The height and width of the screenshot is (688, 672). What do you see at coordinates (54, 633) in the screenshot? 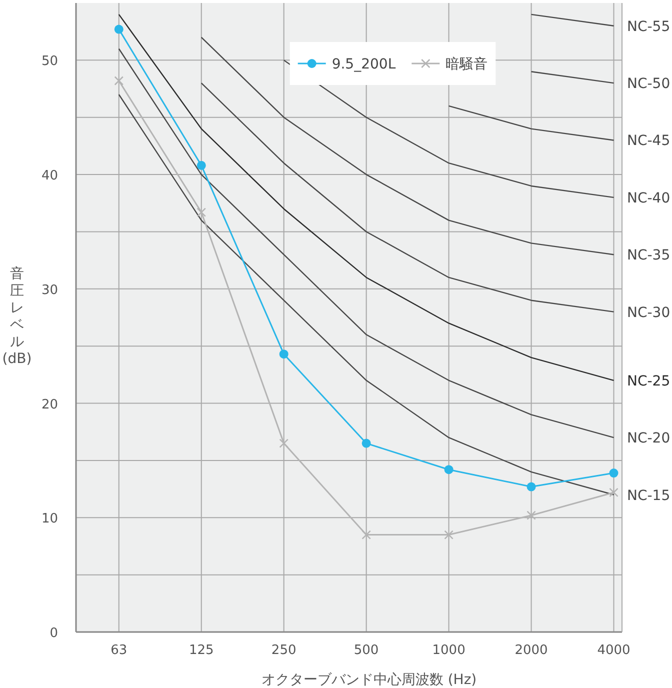
I see `y-tick-label: 0` at bounding box center [54, 633].